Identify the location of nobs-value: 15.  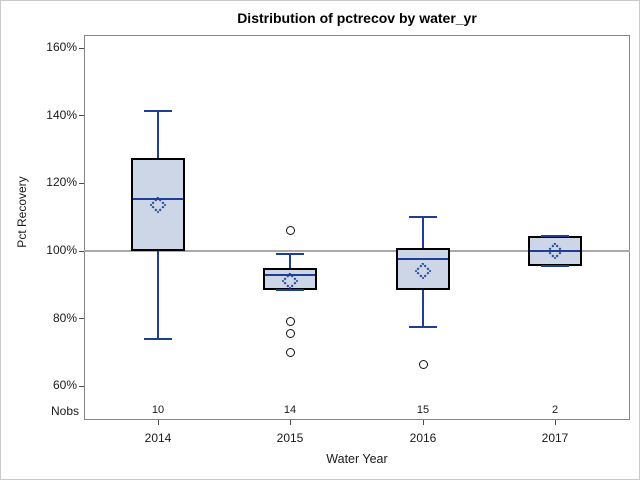
(423, 410).